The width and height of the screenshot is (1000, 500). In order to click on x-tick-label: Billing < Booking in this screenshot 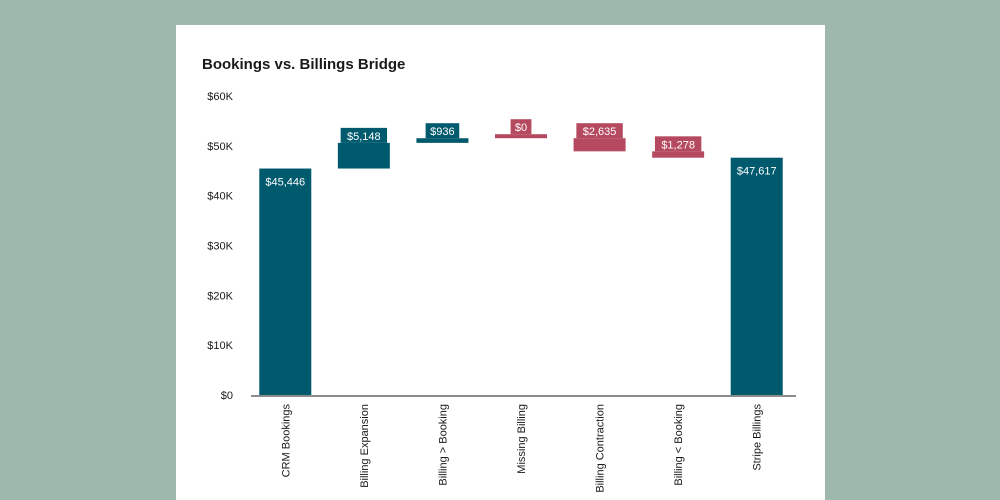, I will do `click(679, 445)`.